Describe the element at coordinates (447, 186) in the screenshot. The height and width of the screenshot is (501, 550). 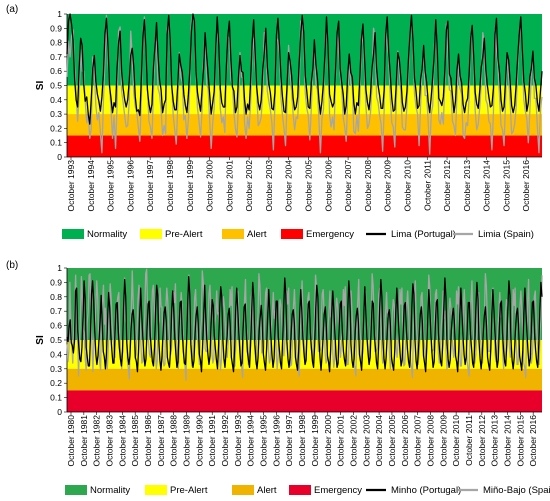
I see `panel-a-xtick-label: October 2012` at that location.